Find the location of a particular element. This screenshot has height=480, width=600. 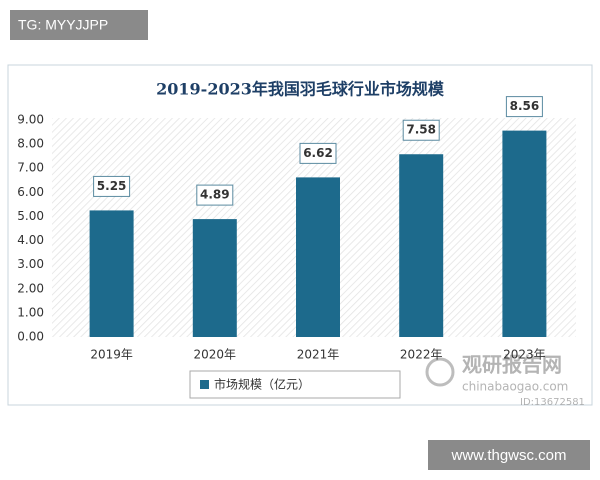

value-label: 6.62 is located at coordinates (318, 153).